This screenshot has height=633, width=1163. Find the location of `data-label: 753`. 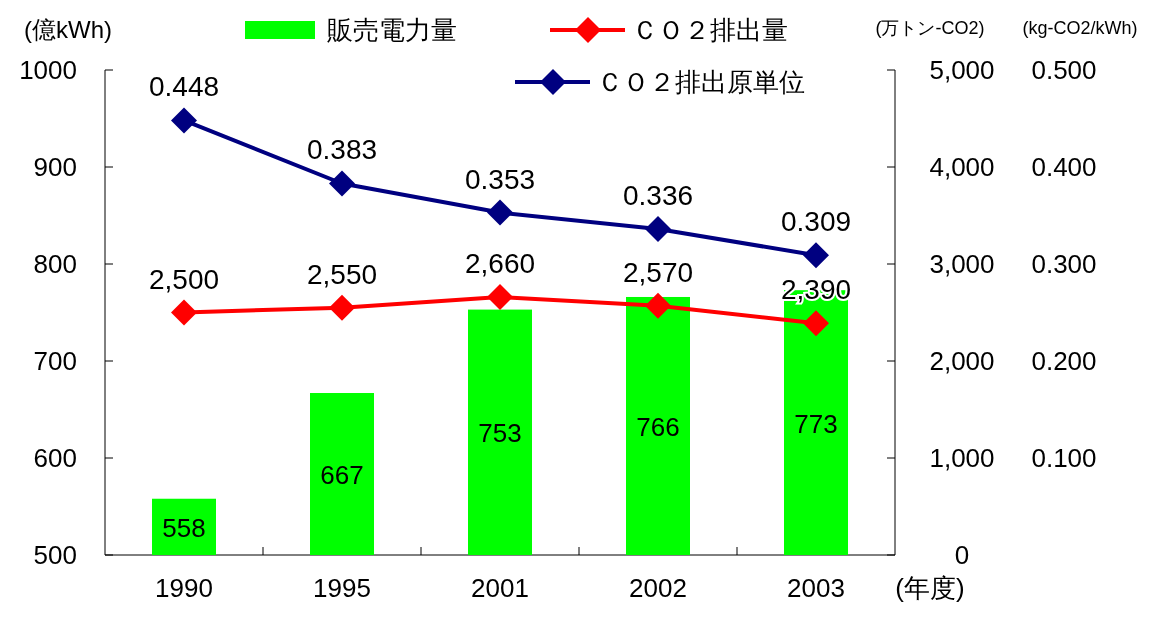

data-label: 753 is located at coordinates (500, 433).